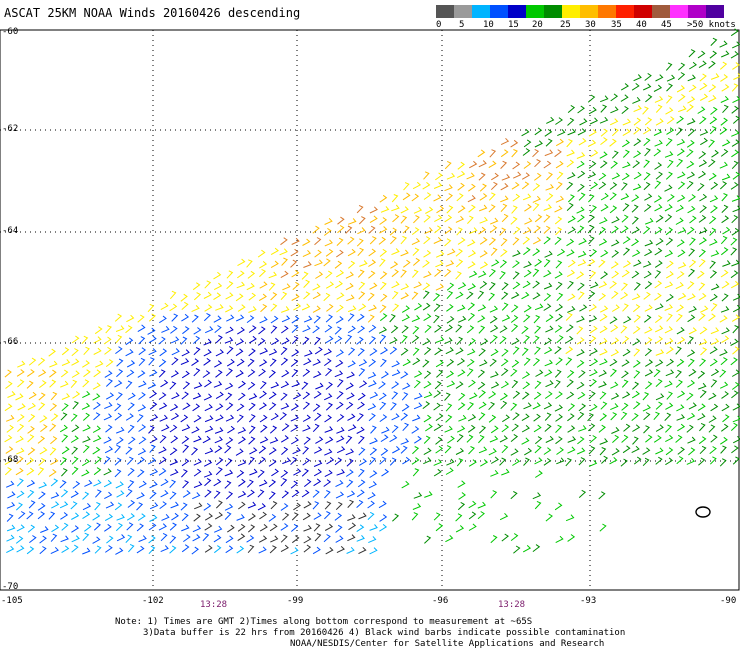 The height and width of the screenshot is (650, 740). What do you see at coordinates (513, 25) in the screenshot?
I see `scale-label: 15` at bounding box center [513, 25].